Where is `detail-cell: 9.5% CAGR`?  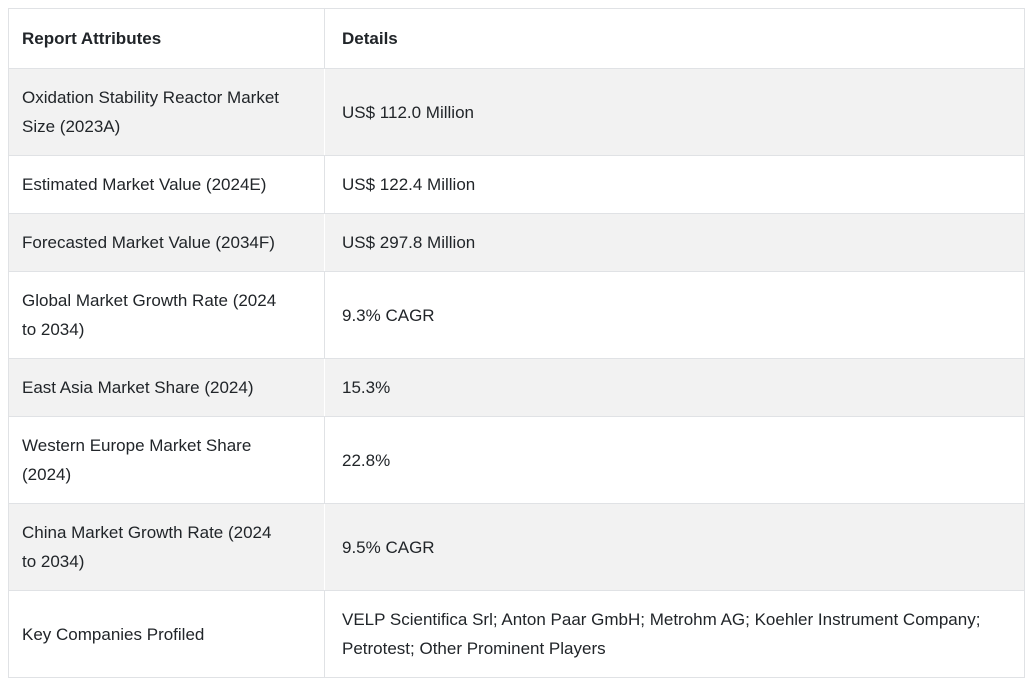
detail-cell: 9.5% CAGR is located at coordinates (674, 547).